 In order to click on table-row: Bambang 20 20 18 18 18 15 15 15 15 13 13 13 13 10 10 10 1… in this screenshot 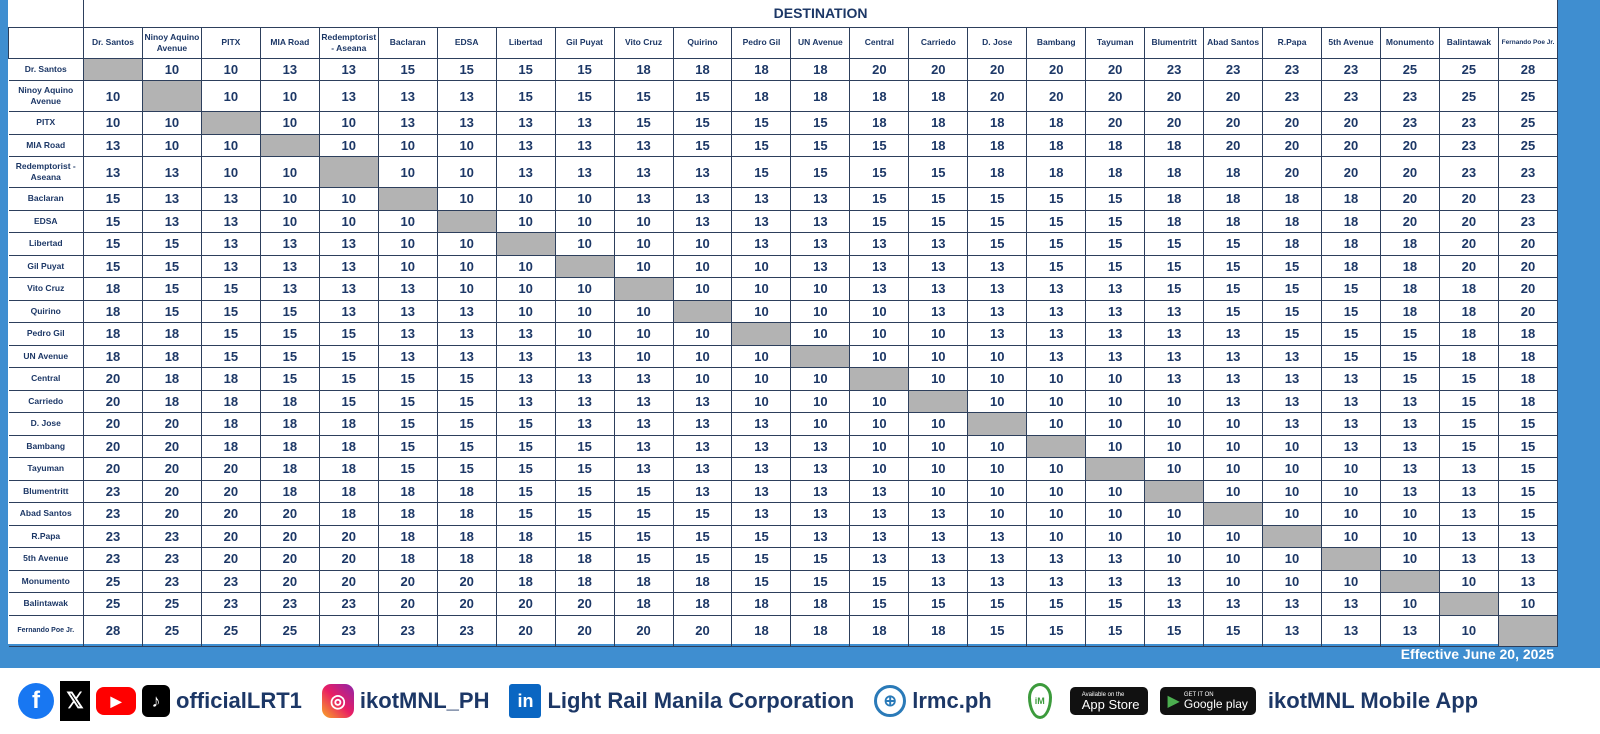, I will do `click(783, 446)`.